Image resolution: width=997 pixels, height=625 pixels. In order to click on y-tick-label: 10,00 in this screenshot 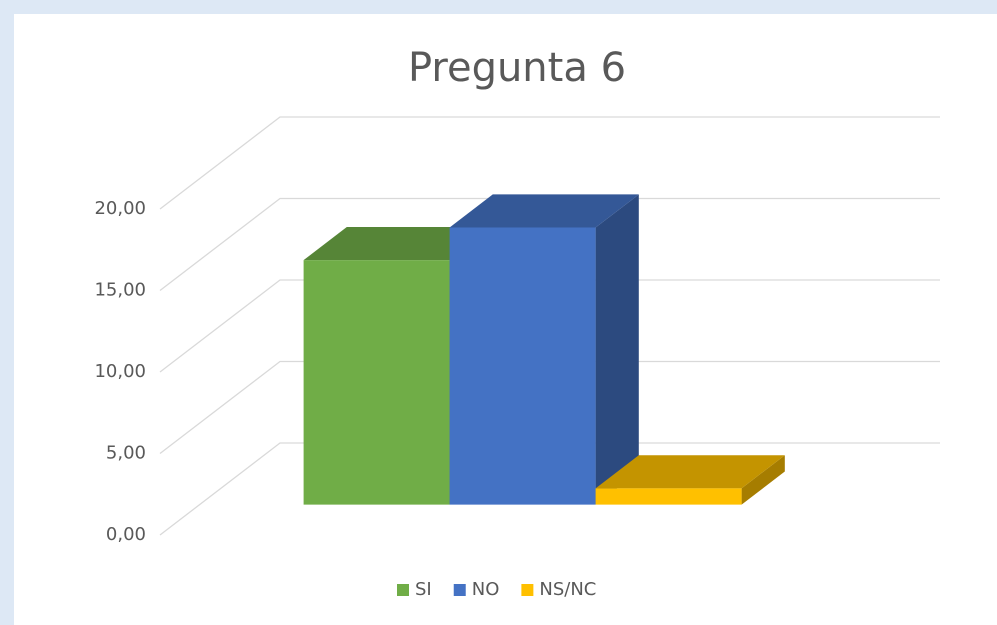, I will do `click(120, 371)`.